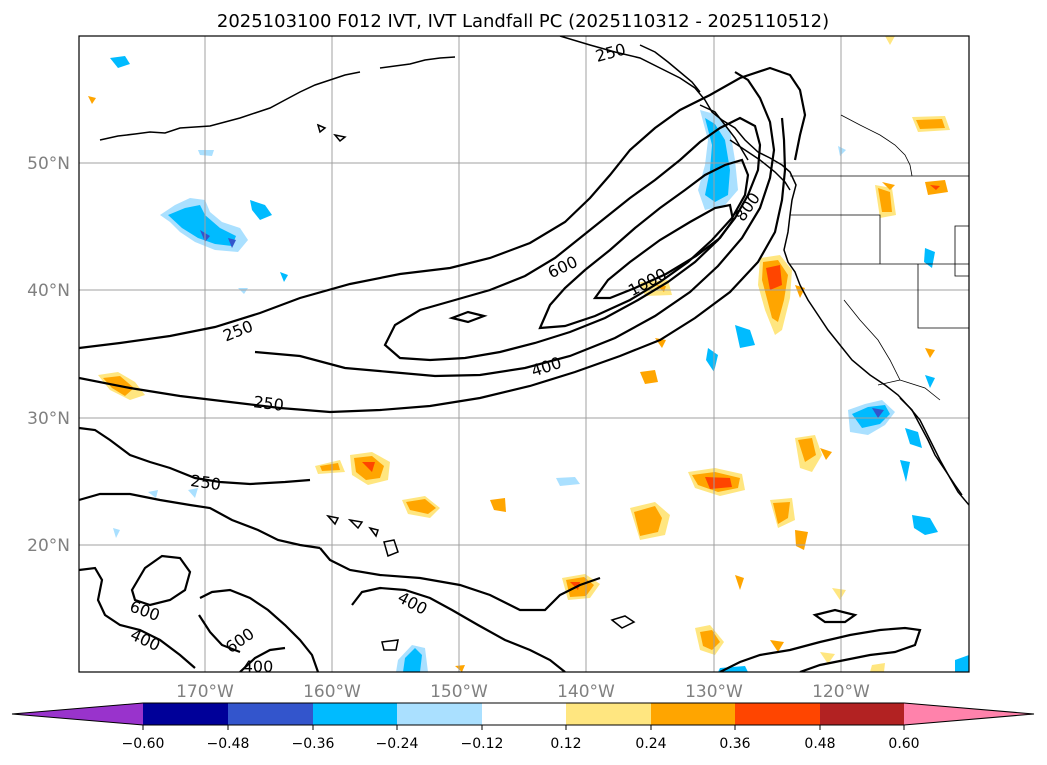  What do you see at coordinates (48, 291) in the screenshot?
I see `lat-label-40n: 40°N` at bounding box center [48, 291].